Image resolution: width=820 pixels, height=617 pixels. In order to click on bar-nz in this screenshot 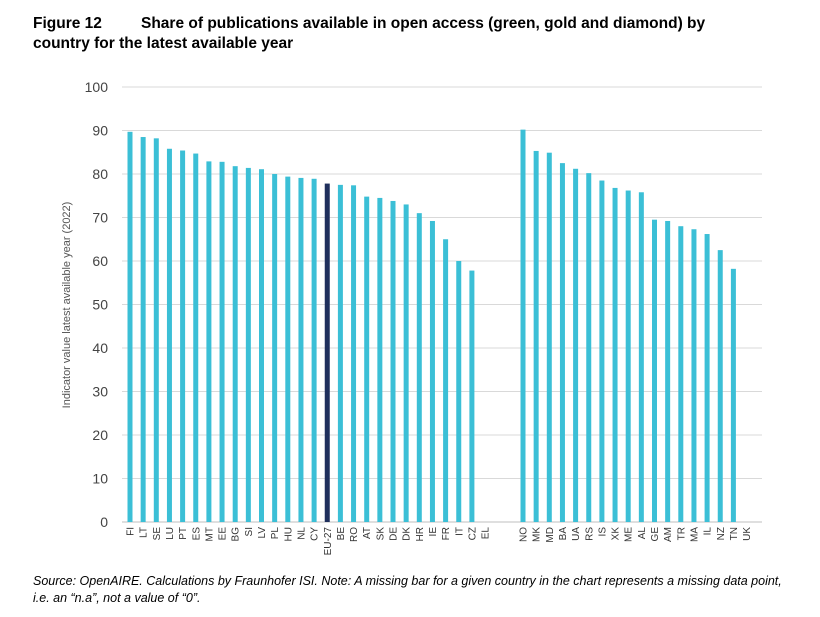, I will do `click(720, 386)`.